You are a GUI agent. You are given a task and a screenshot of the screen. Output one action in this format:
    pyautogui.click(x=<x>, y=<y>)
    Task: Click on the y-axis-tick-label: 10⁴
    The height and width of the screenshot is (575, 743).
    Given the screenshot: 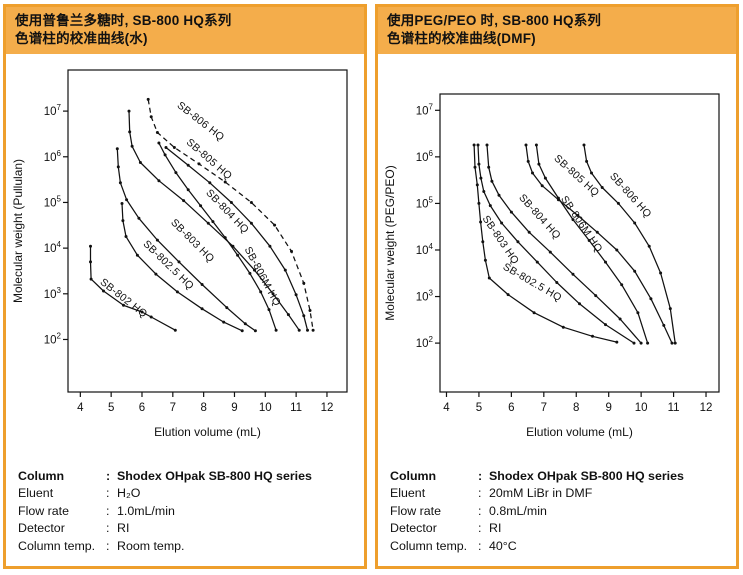 What is the action you would take?
    pyautogui.click(x=425, y=249)
    